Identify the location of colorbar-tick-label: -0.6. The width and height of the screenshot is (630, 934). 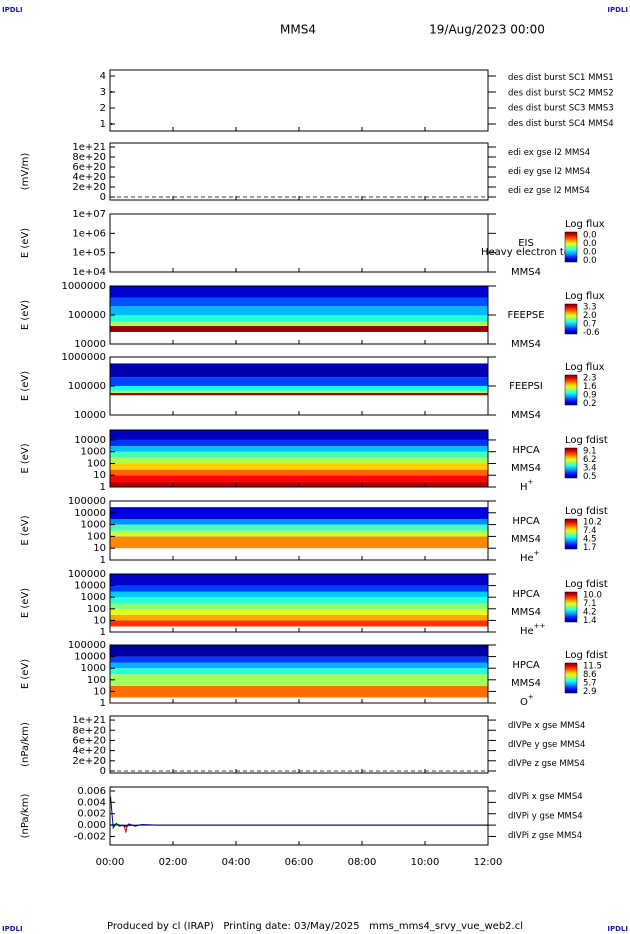
(591, 333).